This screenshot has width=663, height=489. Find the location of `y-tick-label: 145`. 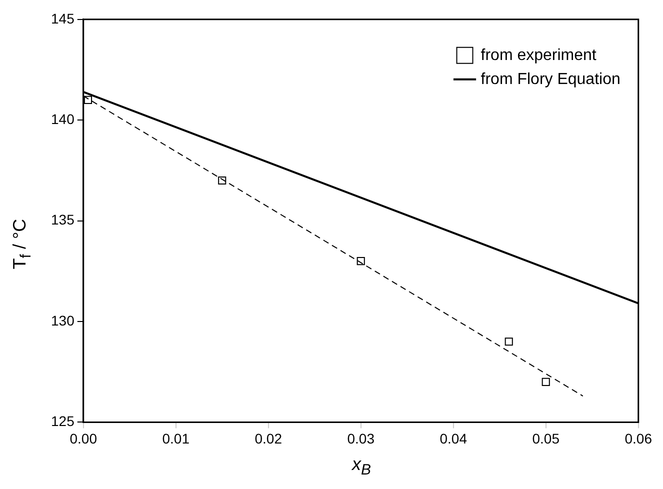

y-tick-label: 145 is located at coordinates (63, 18).